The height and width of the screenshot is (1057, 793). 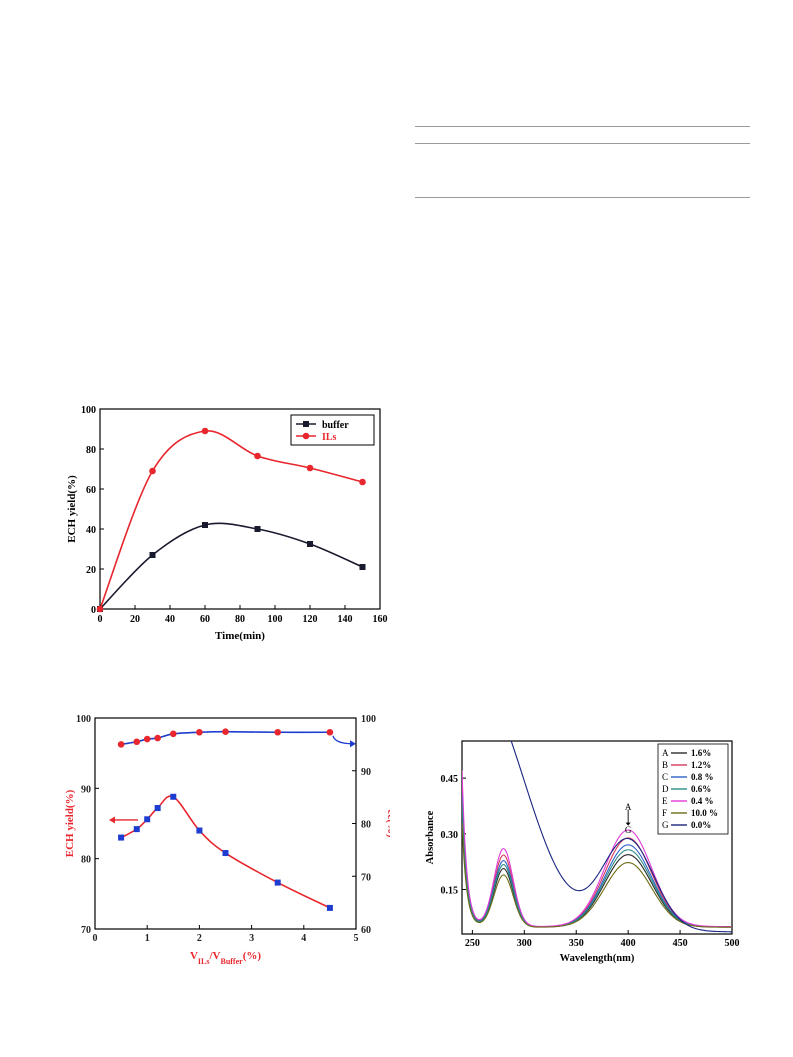 I want to click on table-fragment, so click(x=582, y=162).